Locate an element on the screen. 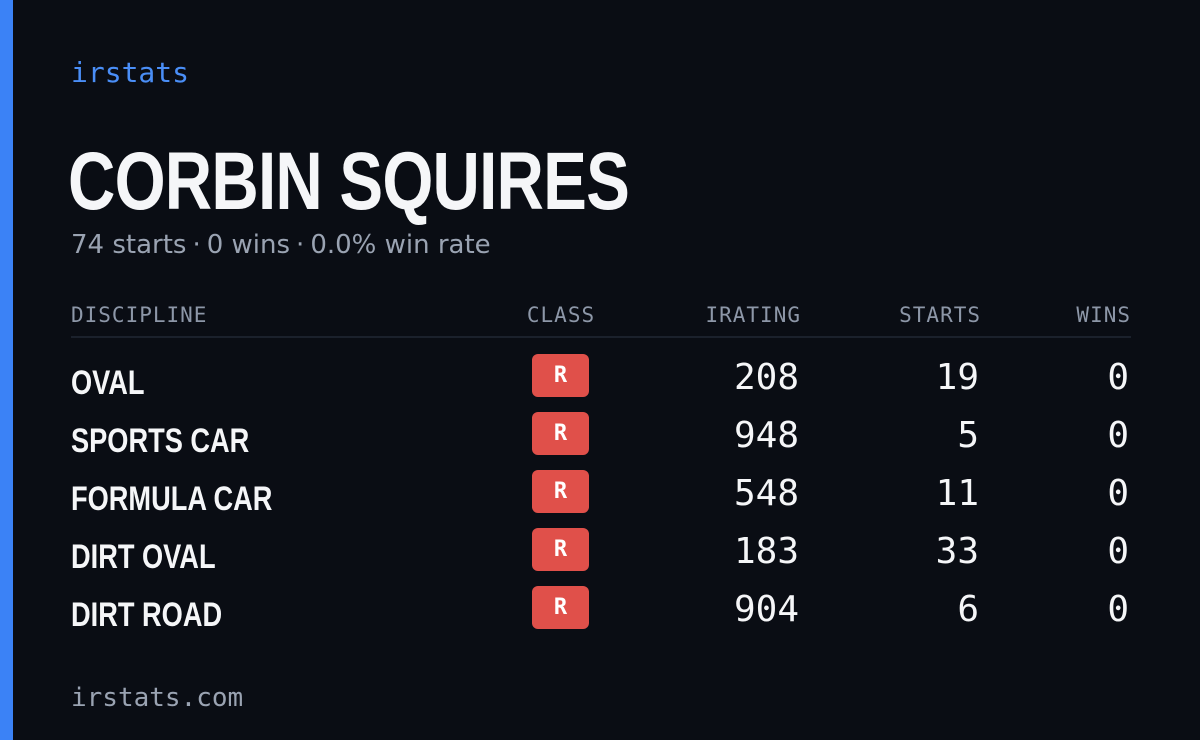 The height and width of the screenshot is (740, 1200). discipline-name: SPORTS CAR is located at coordinates (160, 441).